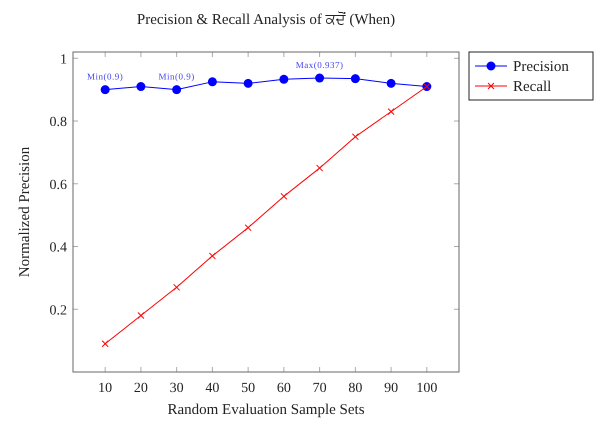 The width and height of the screenshot is (594, 422). I want to click on x-tick-label: 80, so click(355, 388).